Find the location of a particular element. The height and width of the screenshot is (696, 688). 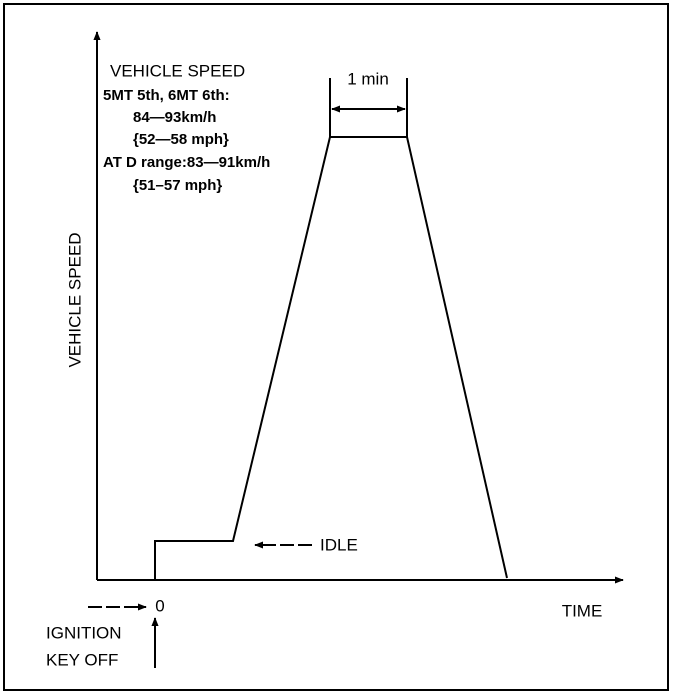

condition-line: AT D range:83—91km/h is located at coordinates (186, 162).